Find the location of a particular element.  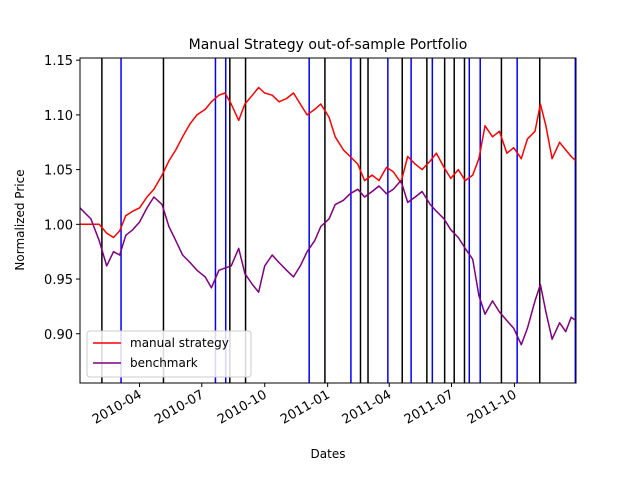

legend-box is located at coordinates (169, 354).